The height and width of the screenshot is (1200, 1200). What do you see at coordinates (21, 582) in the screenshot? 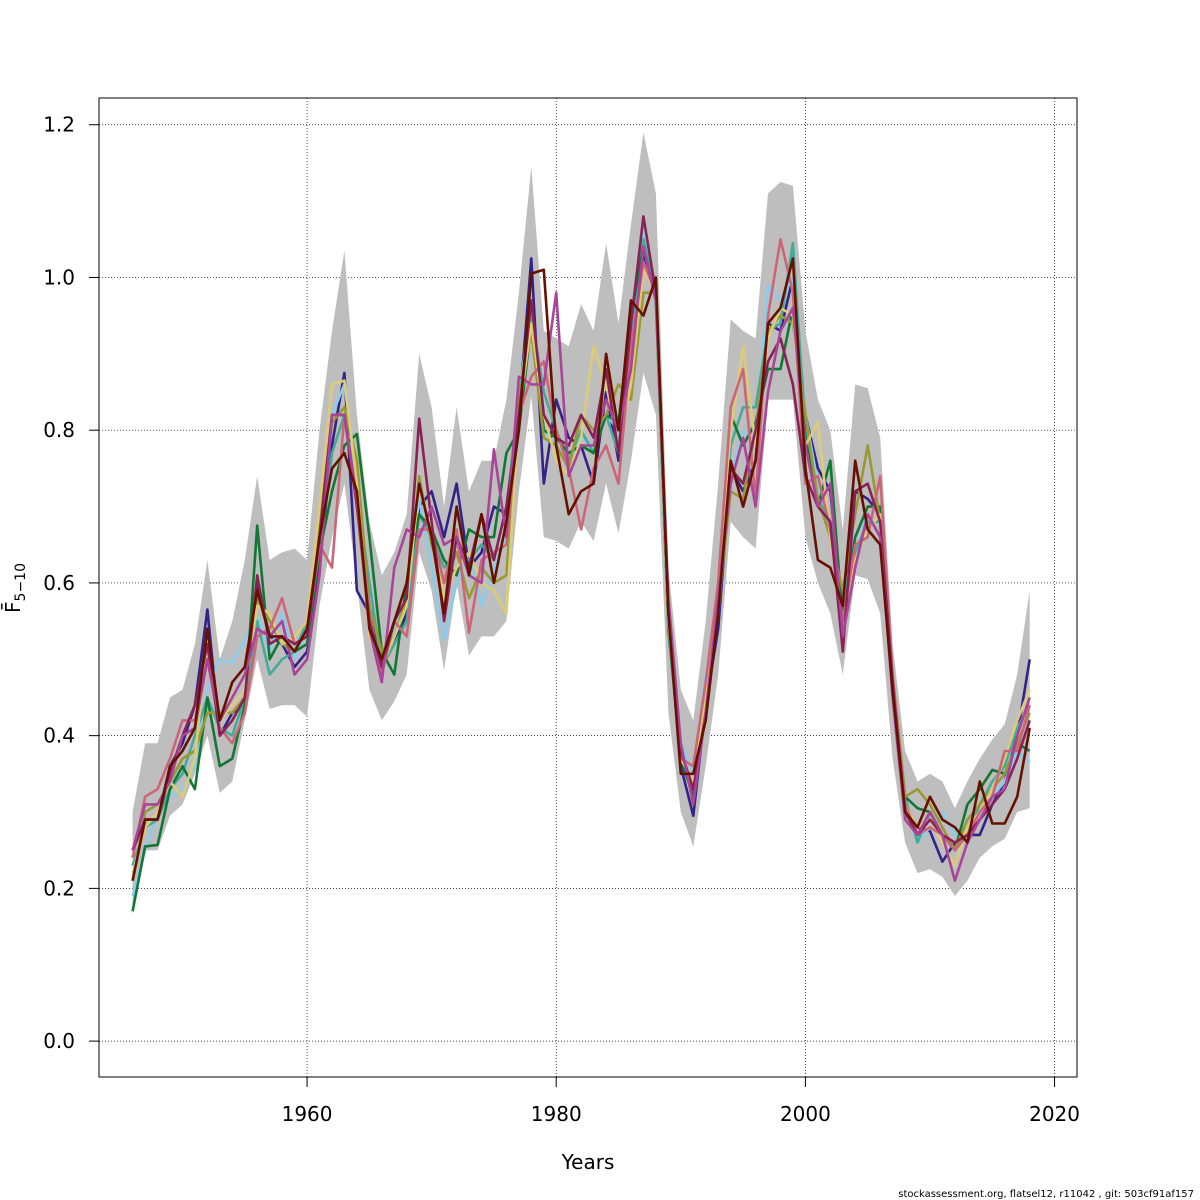
I see `y-axis-label-subscript: 5−10` at bounding box center [21, 582].